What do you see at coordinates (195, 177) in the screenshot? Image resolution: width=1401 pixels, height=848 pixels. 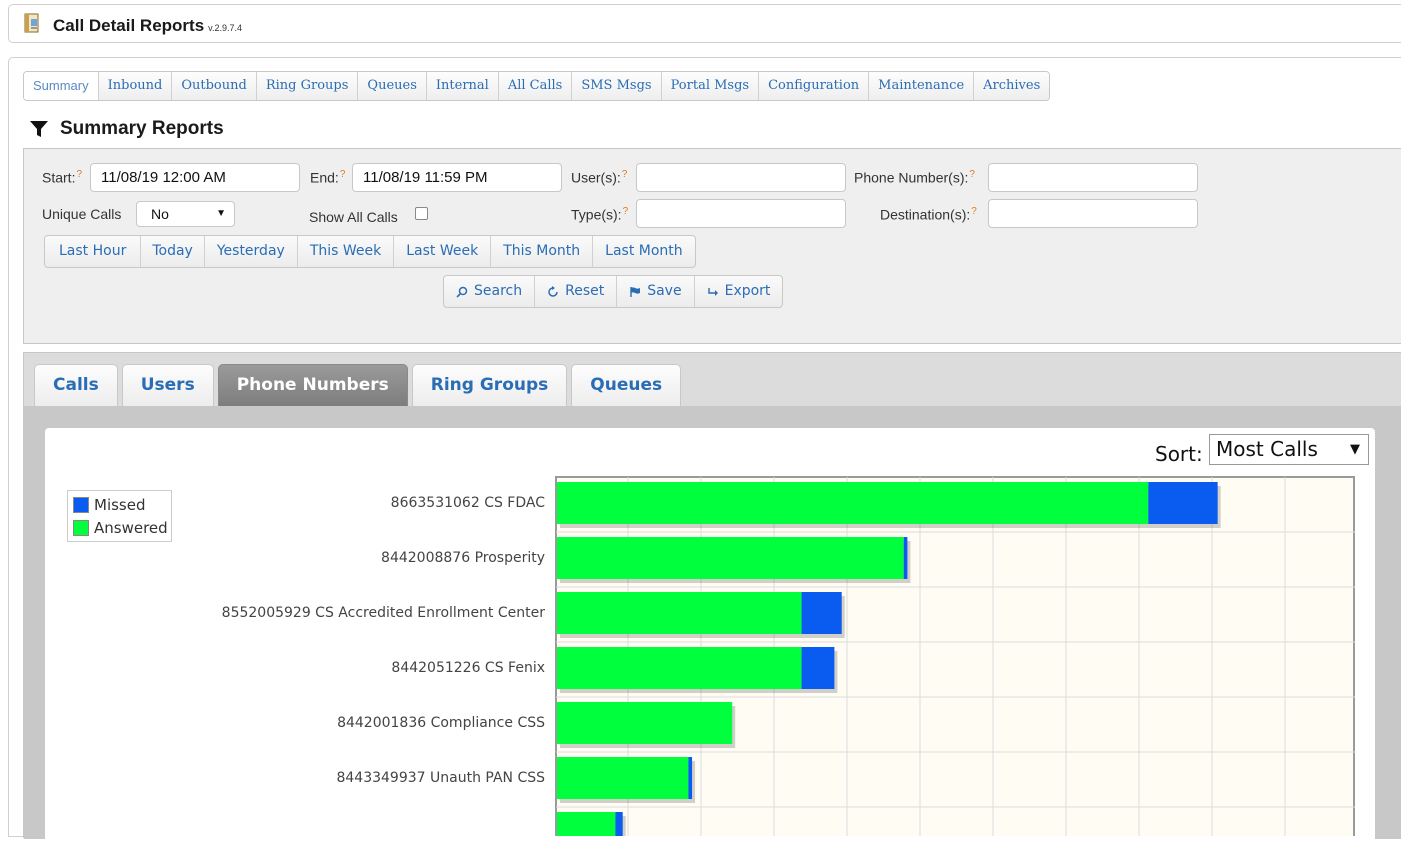 I see `start-date-input: 11/08/19 12:00 AM` at bounding box center [195, 177].